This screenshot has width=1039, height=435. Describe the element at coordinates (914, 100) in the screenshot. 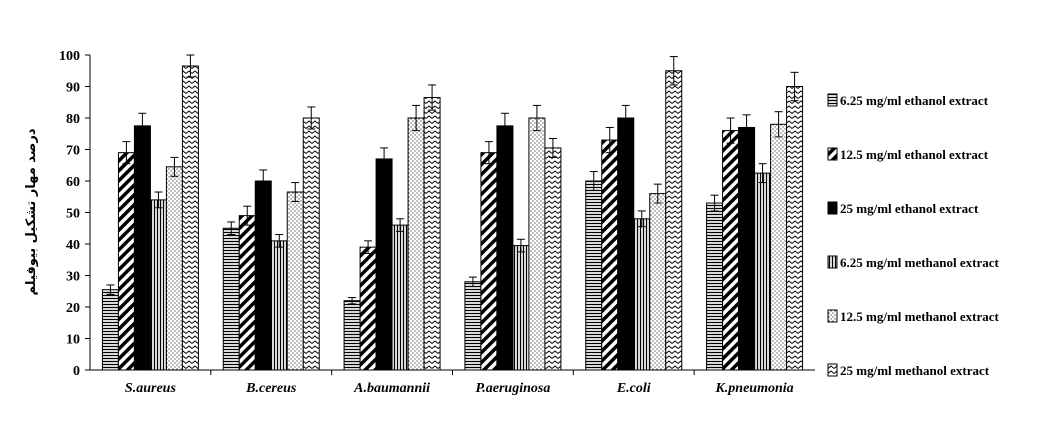

I see `legend-label: 6.25 mg/ml ethanol extract` at that location.